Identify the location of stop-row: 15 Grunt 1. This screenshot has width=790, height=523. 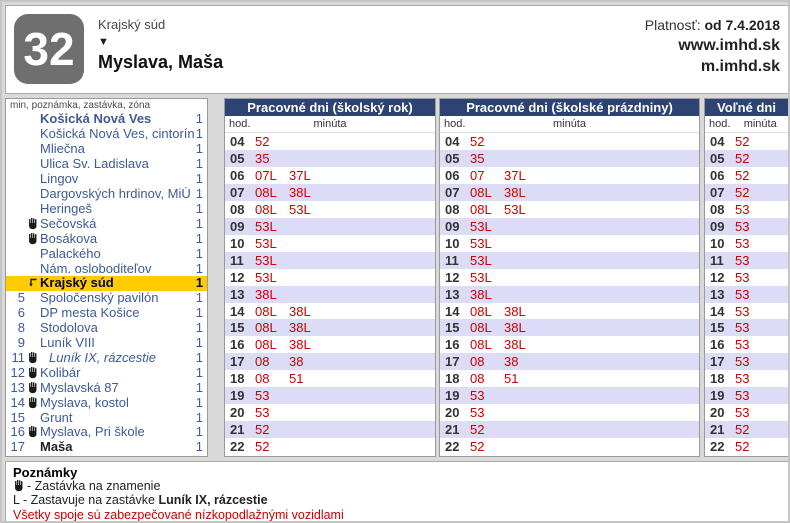
(106, 417).